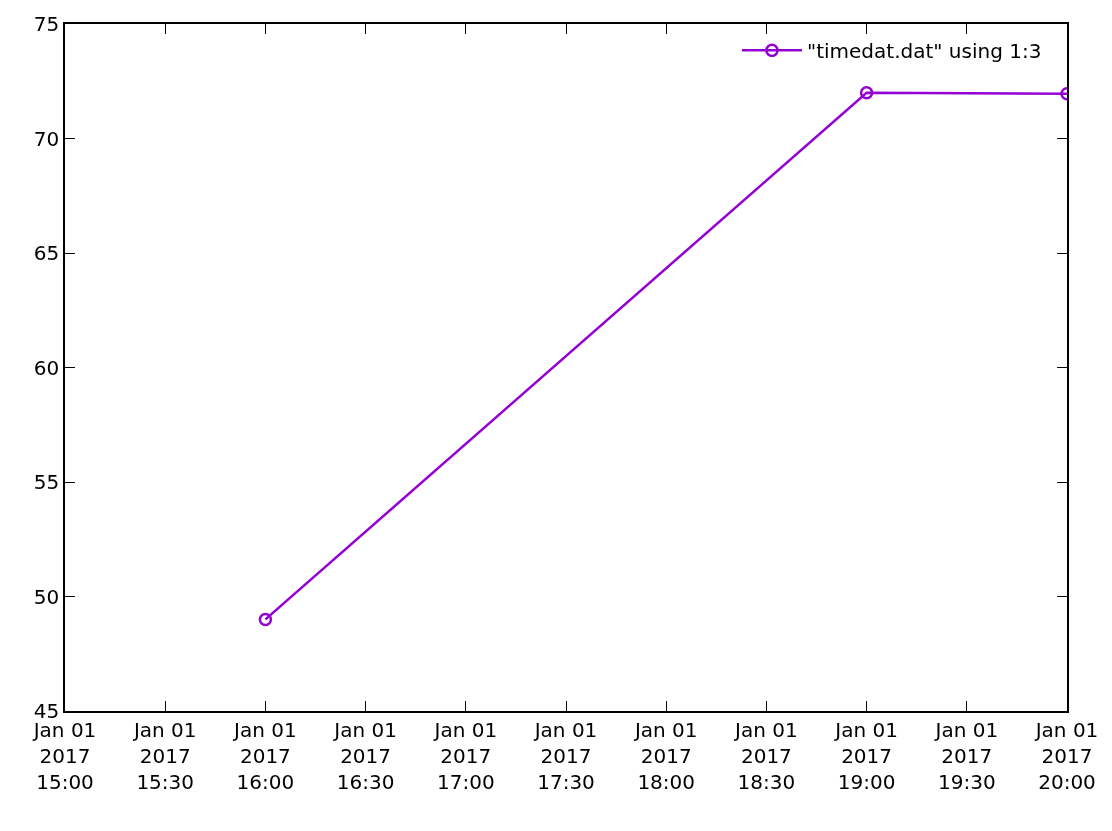 The image size is (1112, 831). Describe the element at coordinates (1066, 755) in the screenshot. I see `x-tick-label: Jan 01 2017 20:00` at that location.